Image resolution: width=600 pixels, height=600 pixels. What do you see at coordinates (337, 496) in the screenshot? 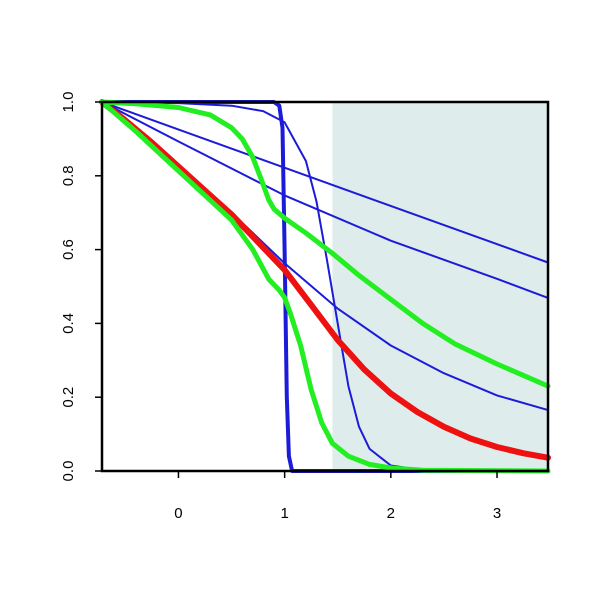
I see `x-axis: 0 1 2 3` at bounding box center [337, 496].